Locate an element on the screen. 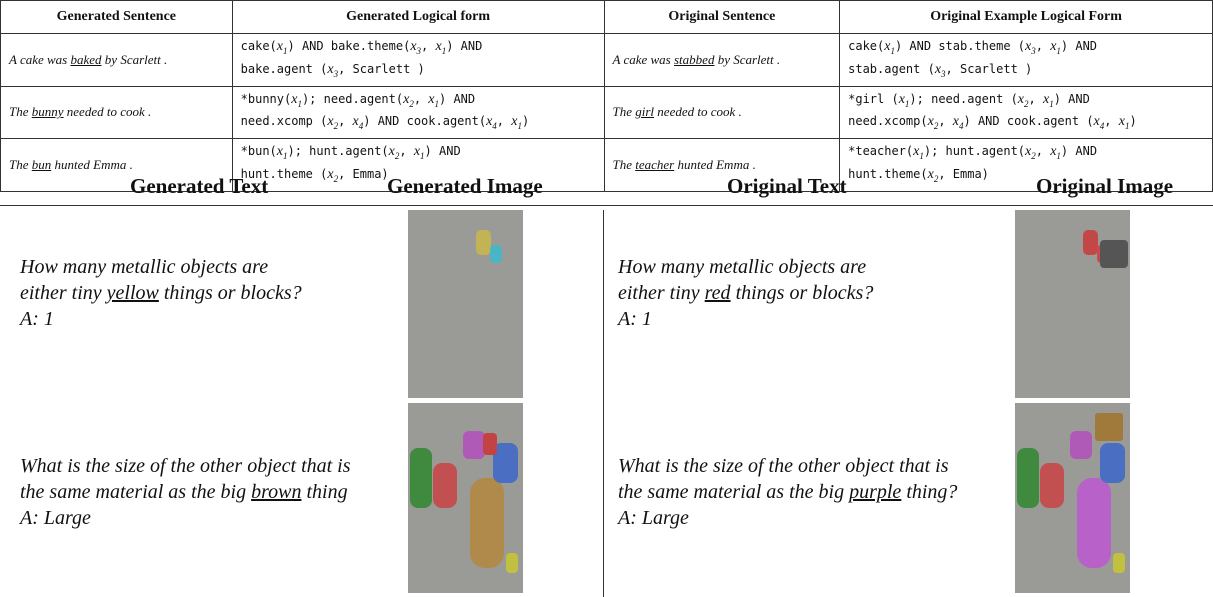 The image size is (1213, 597). lf-text: ) AND bake.theme( is located at coordinates (349, 46).